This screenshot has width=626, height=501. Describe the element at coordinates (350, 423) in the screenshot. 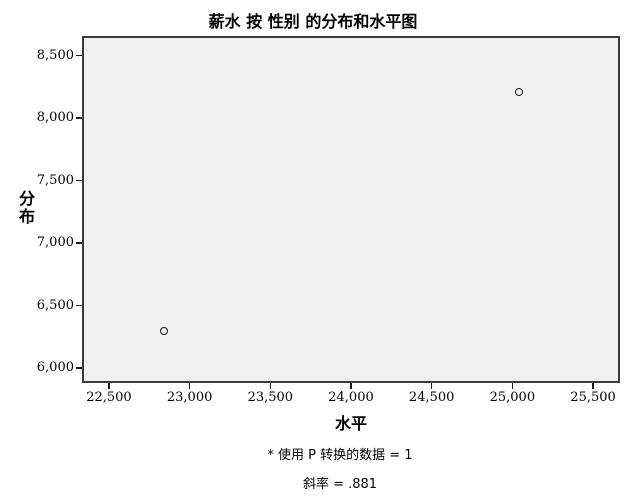

I see `x-axis-label: 水平` at that location.